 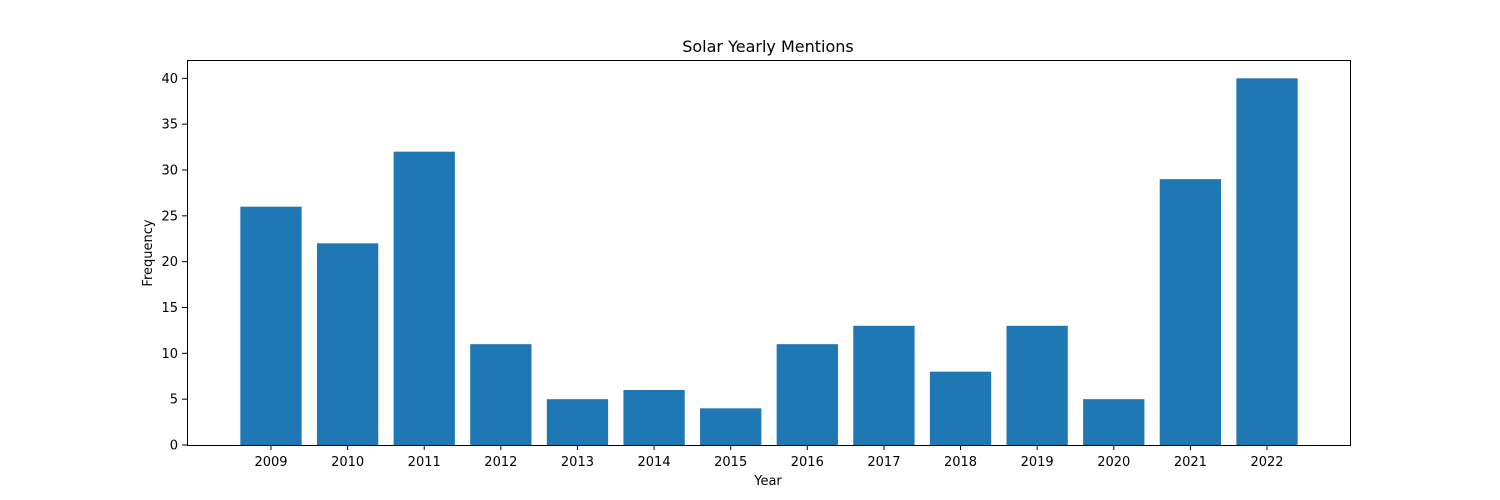 I want to click on bar-2014, so click(x=654, y=417).